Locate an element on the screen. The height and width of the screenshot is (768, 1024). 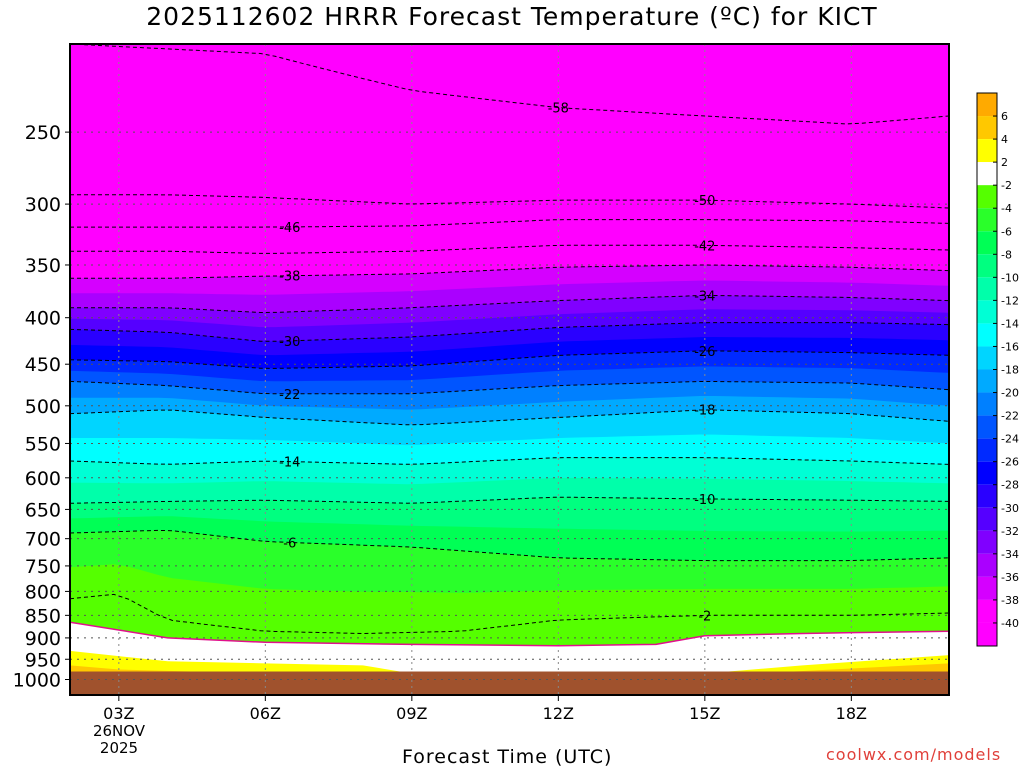
isotherm-label: -38 is located at coordinates (289, 277).